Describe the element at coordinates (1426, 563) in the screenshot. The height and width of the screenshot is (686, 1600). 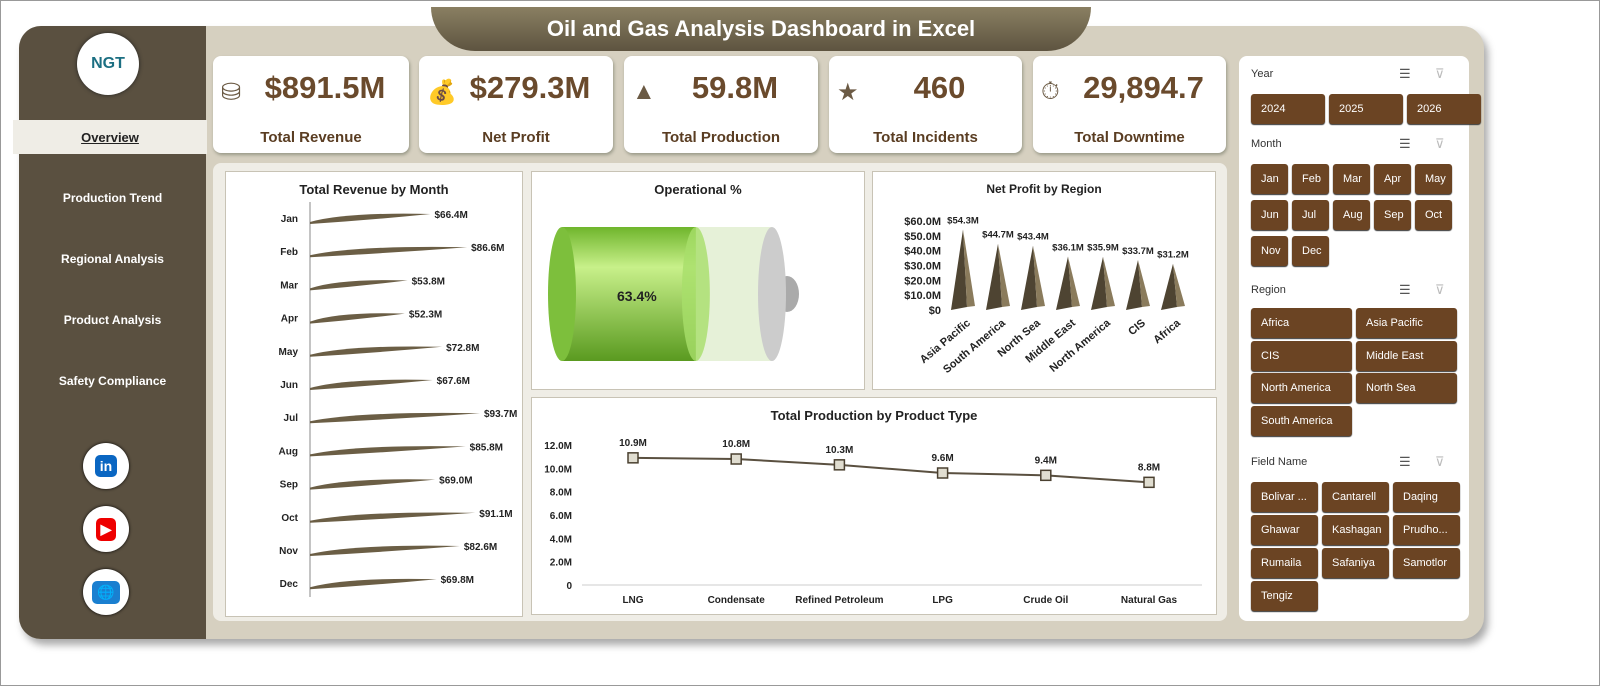
I see `slicer-item: Samotlor` at that location.